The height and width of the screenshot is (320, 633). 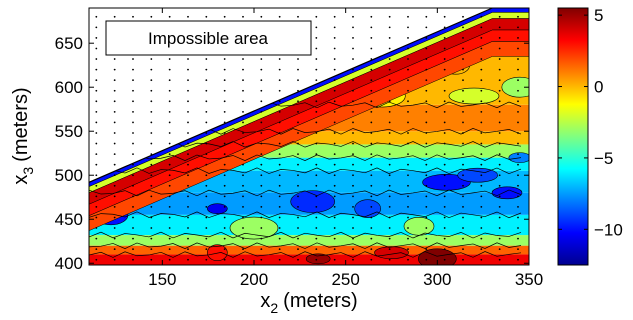 What do you see at coordinates (603, 158) in the screenshot?
I see `colorbar-tick-label: −5` at bounding box center [603, 158].